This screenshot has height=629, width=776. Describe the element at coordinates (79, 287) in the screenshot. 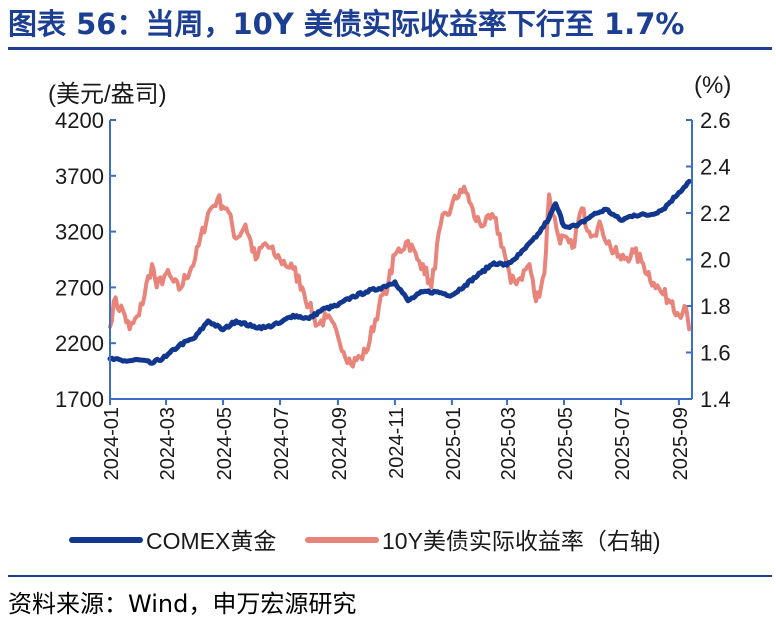

I see `left-tick-label: 2700` at that location.